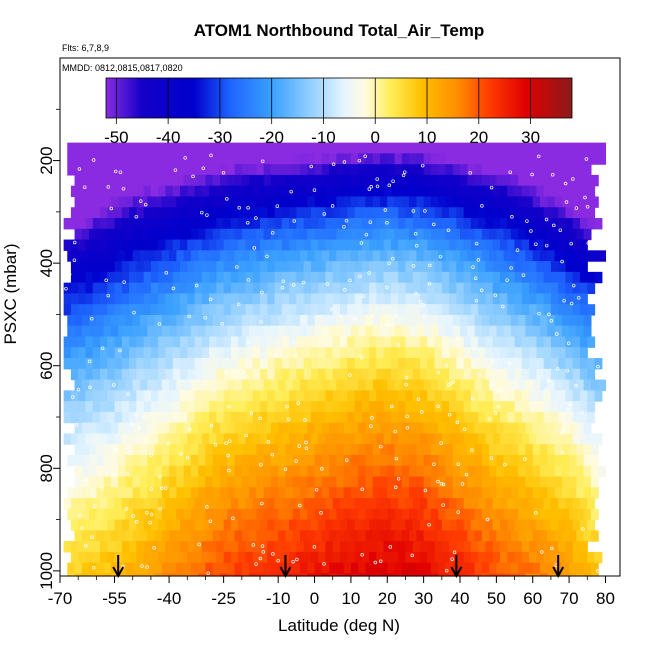  I want to click on colorbar-tick-label: -30, so click(220, 137).